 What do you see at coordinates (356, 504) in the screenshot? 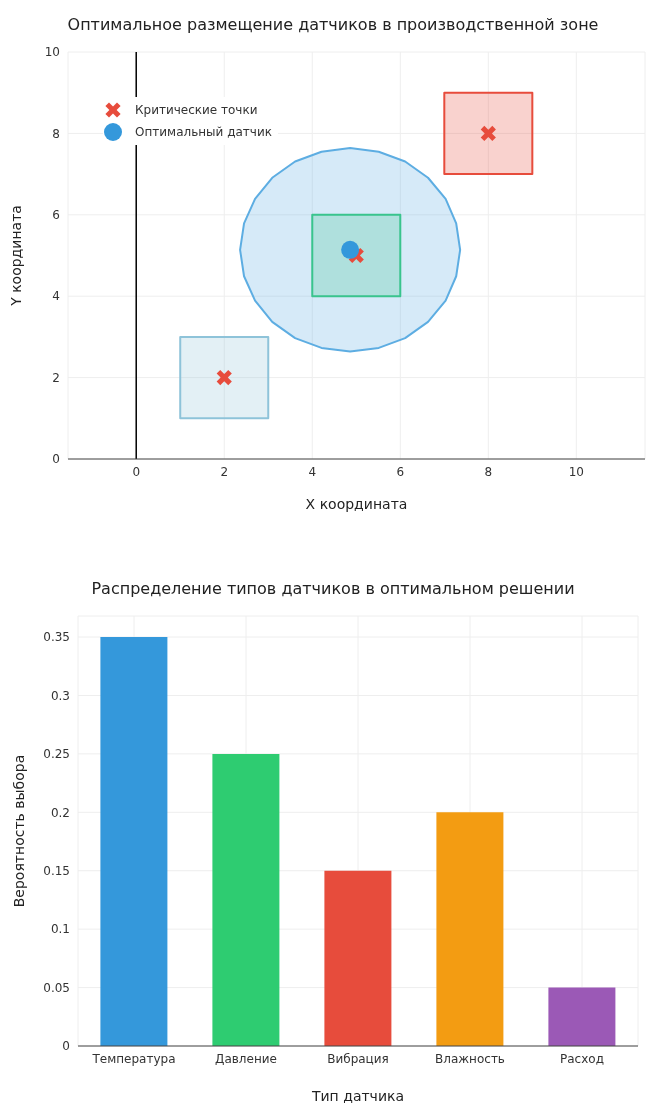
I see `x-axis-title: X координата` at bounding box center [356, 504].